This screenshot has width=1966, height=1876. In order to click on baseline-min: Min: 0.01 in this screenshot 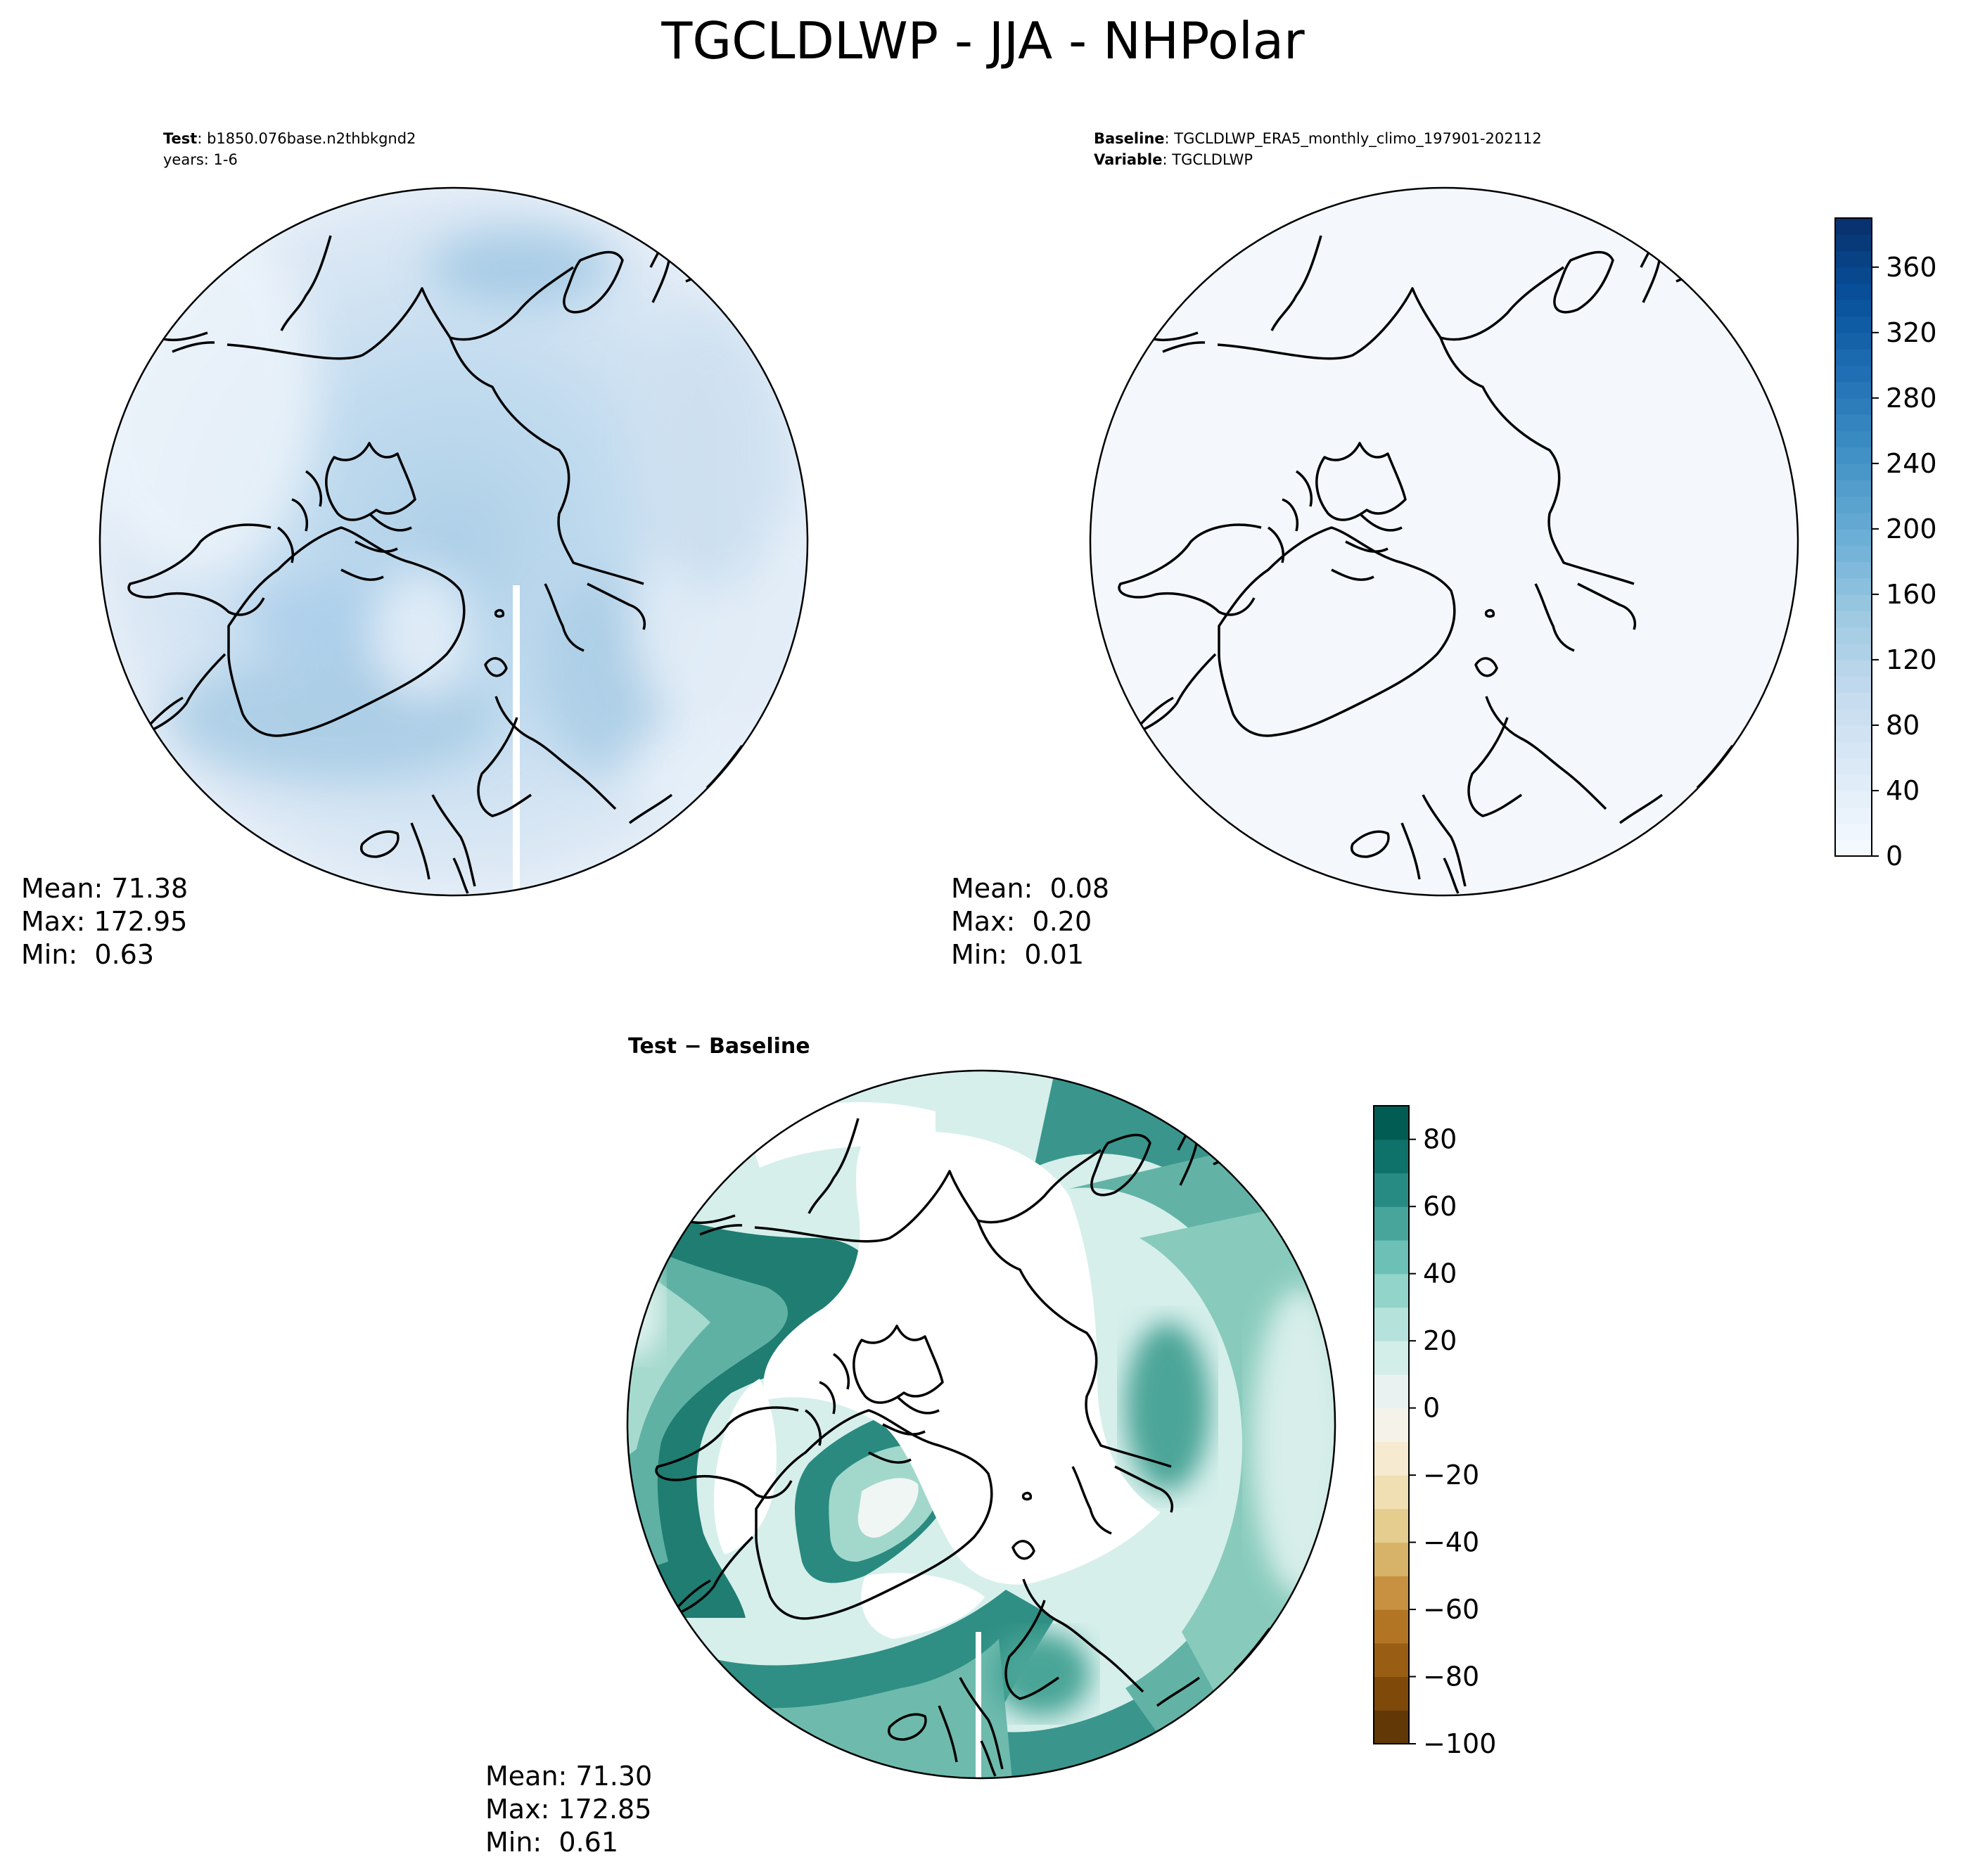, I will do `click(1017, 955)`.